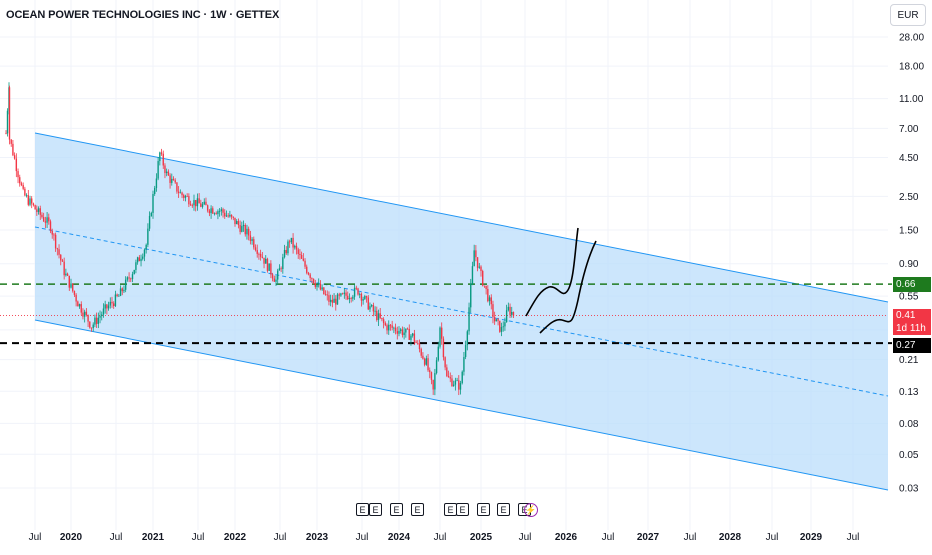 This screenshot has width=932, height=555. What do you see at coordinates (911, 99) in the screenshot?
I see `y-tick-label: 11.00` at bounding box center [911, 99].